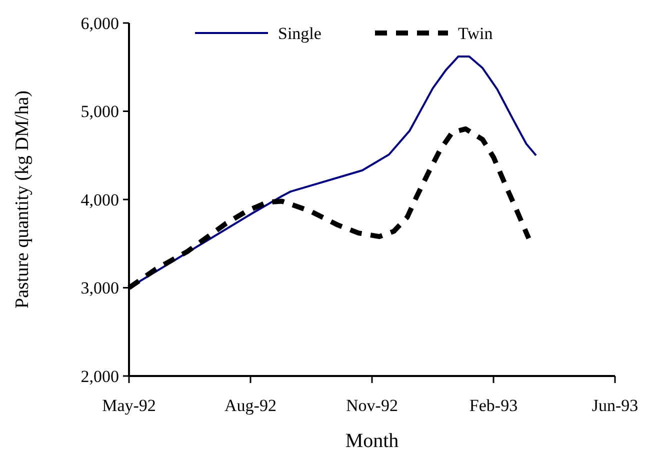  What do you see at coordinates (99, 288) in the screenshot?
I see `y-tick-label: 3,000` at bounding box center [99, 288].